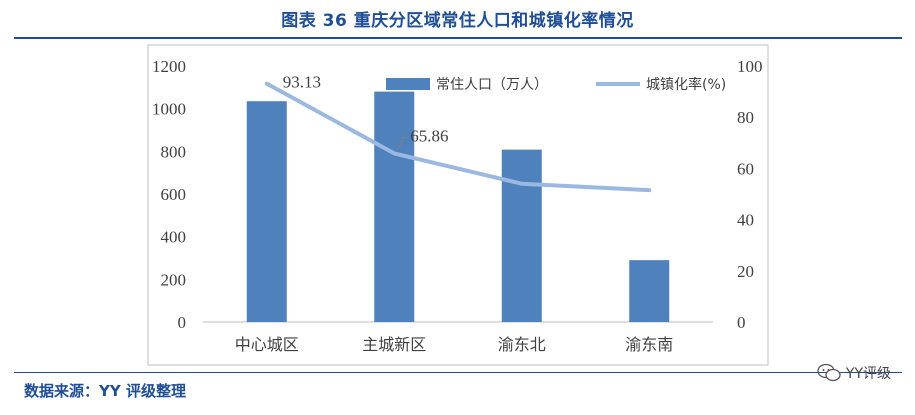 This screenshot has height=415, width=915. What do you see at coordinates (174, 237) in the screenshot?
I see `left-tick-label: 400` at bounding box center [174, 237].